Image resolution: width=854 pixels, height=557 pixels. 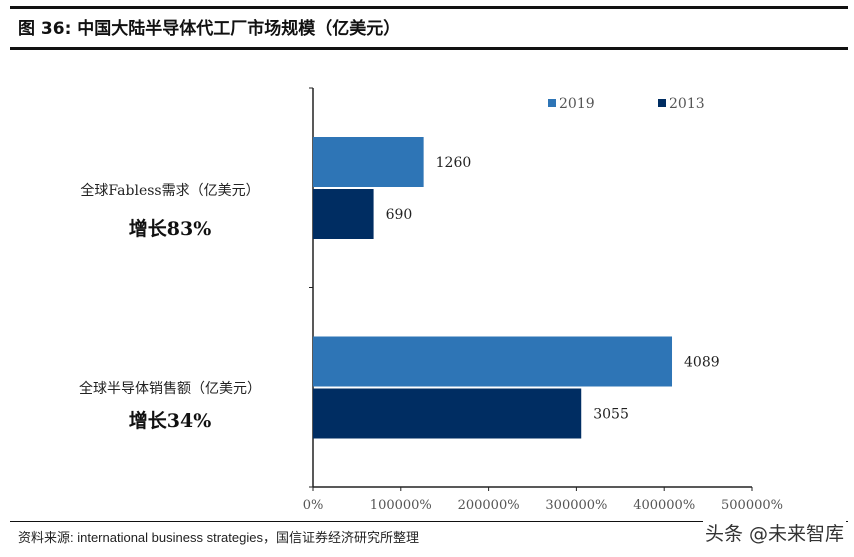 I want to click on data-label: 3055, so click(x=611, y=415).